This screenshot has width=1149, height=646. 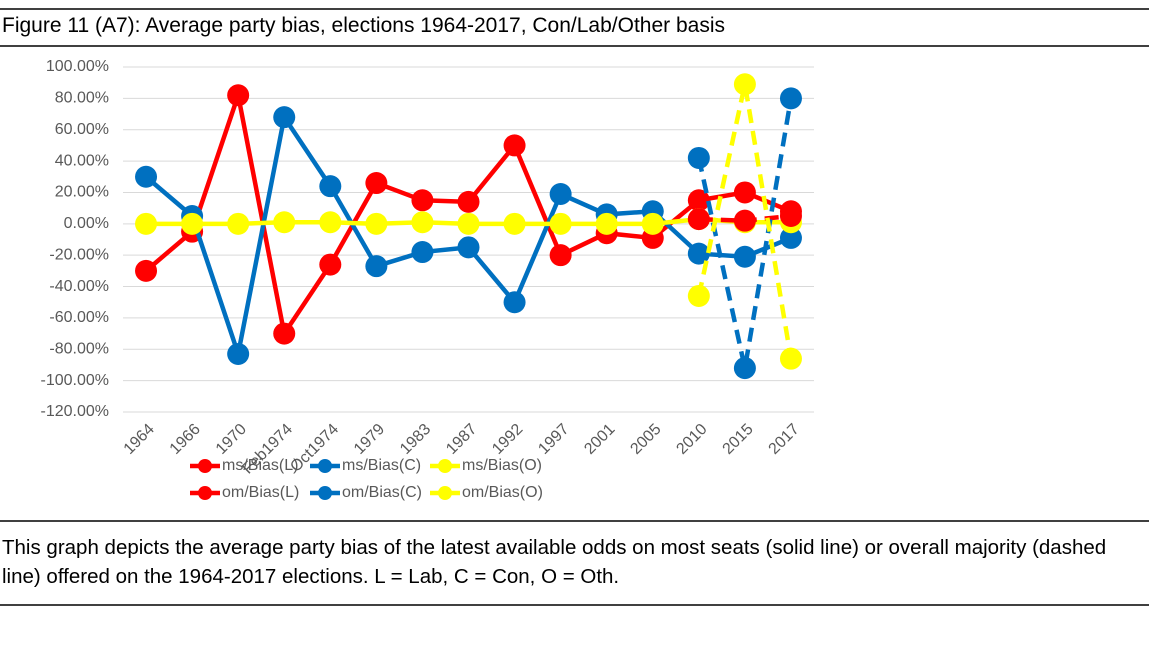 I want to click on x-tick-label: 1970, so click(x=231, y=439).